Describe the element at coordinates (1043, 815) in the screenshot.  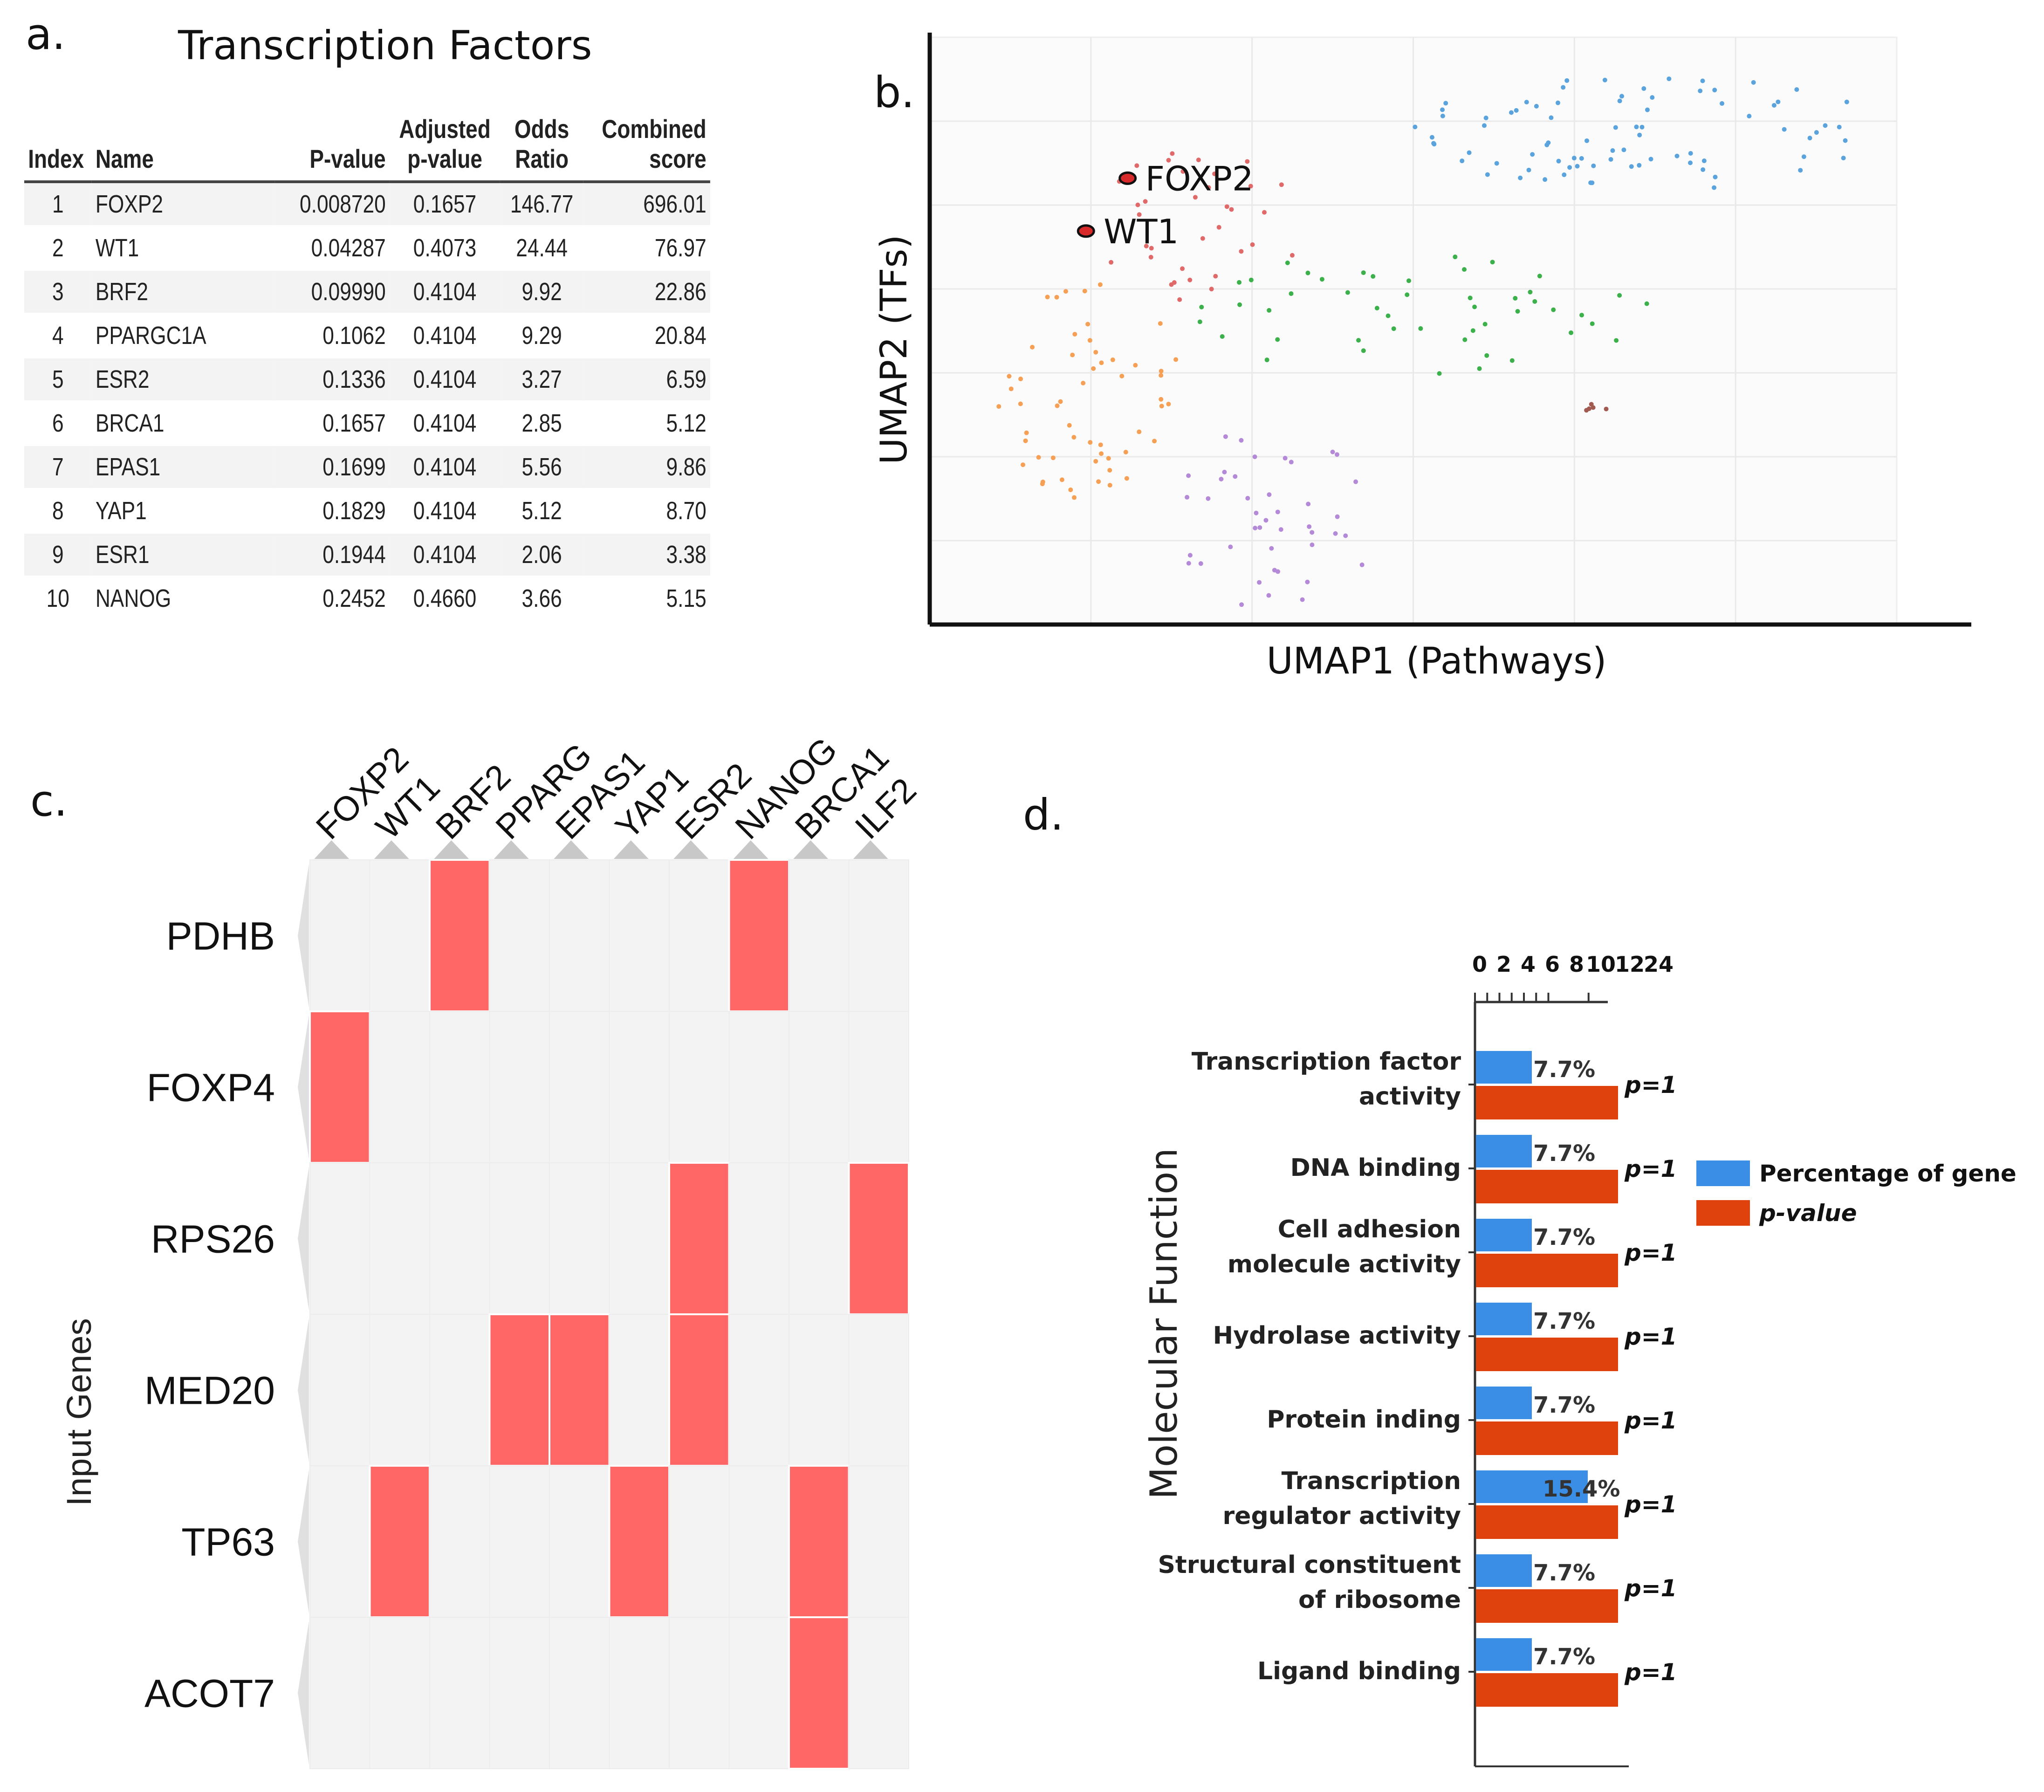
I see `panel-d-label: d.` at that location.